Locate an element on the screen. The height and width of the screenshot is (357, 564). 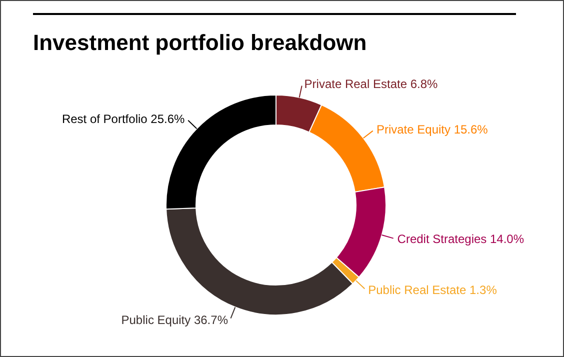
slice-label: Public Real Estate 1.3% is located at coordinates (433, 290).